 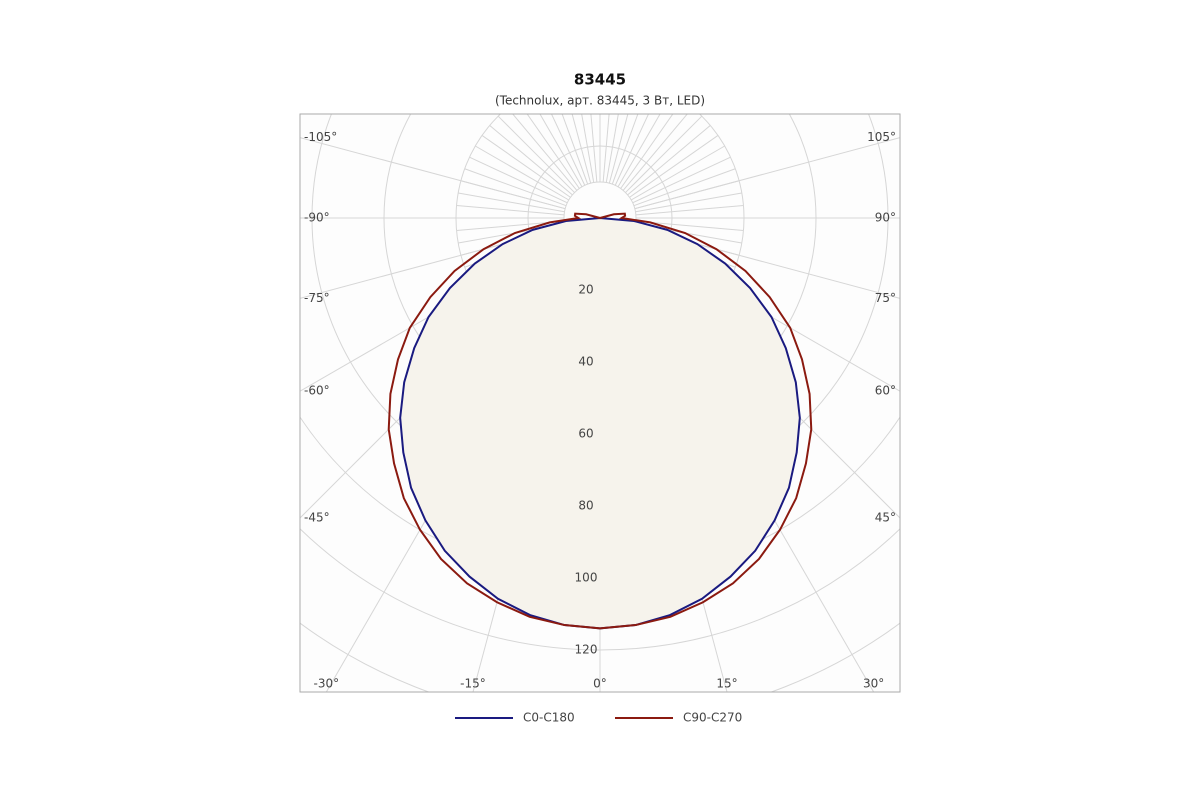 I want to click on angle-tick-label: 15°, so click(x=726, y=684).